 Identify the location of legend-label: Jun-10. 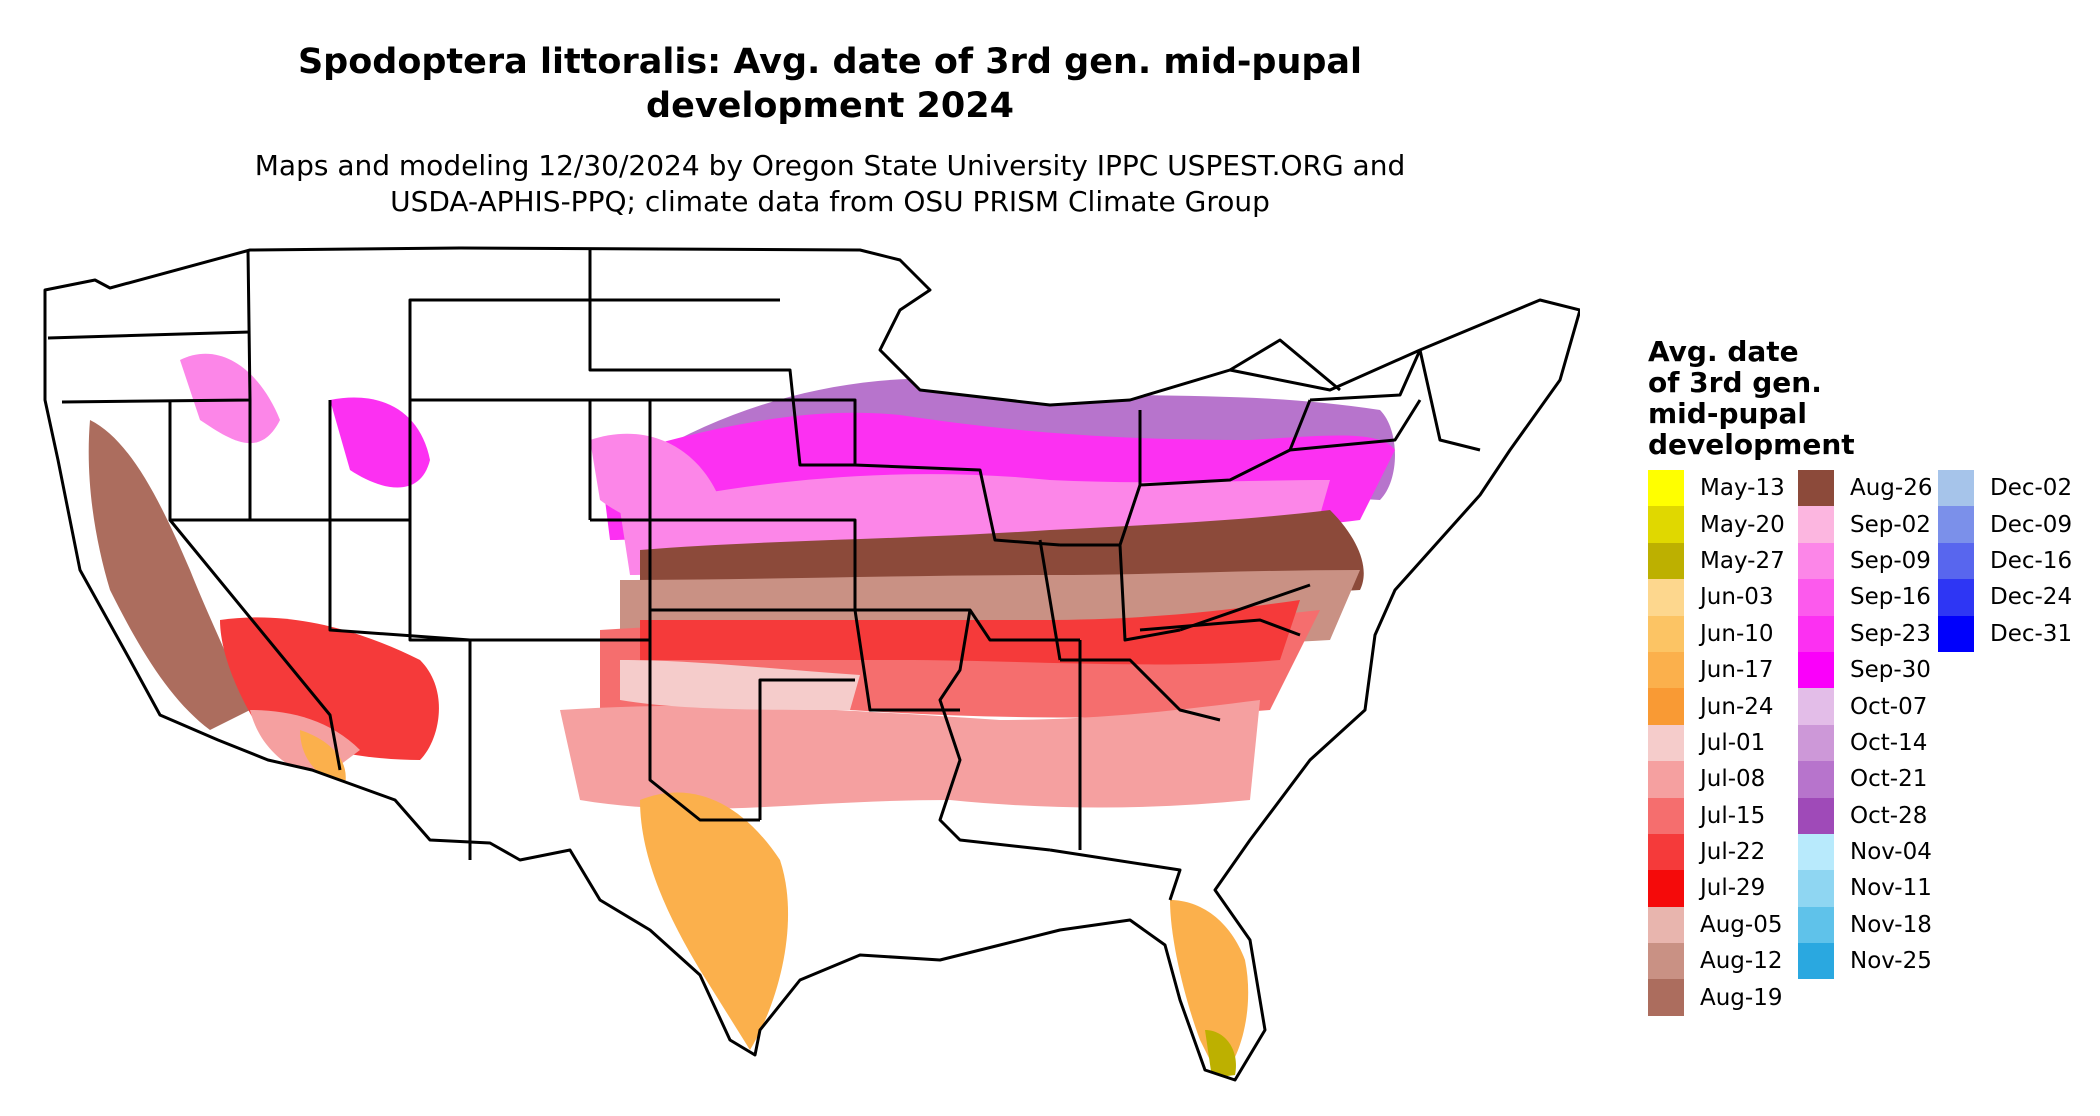
(1737, 633).